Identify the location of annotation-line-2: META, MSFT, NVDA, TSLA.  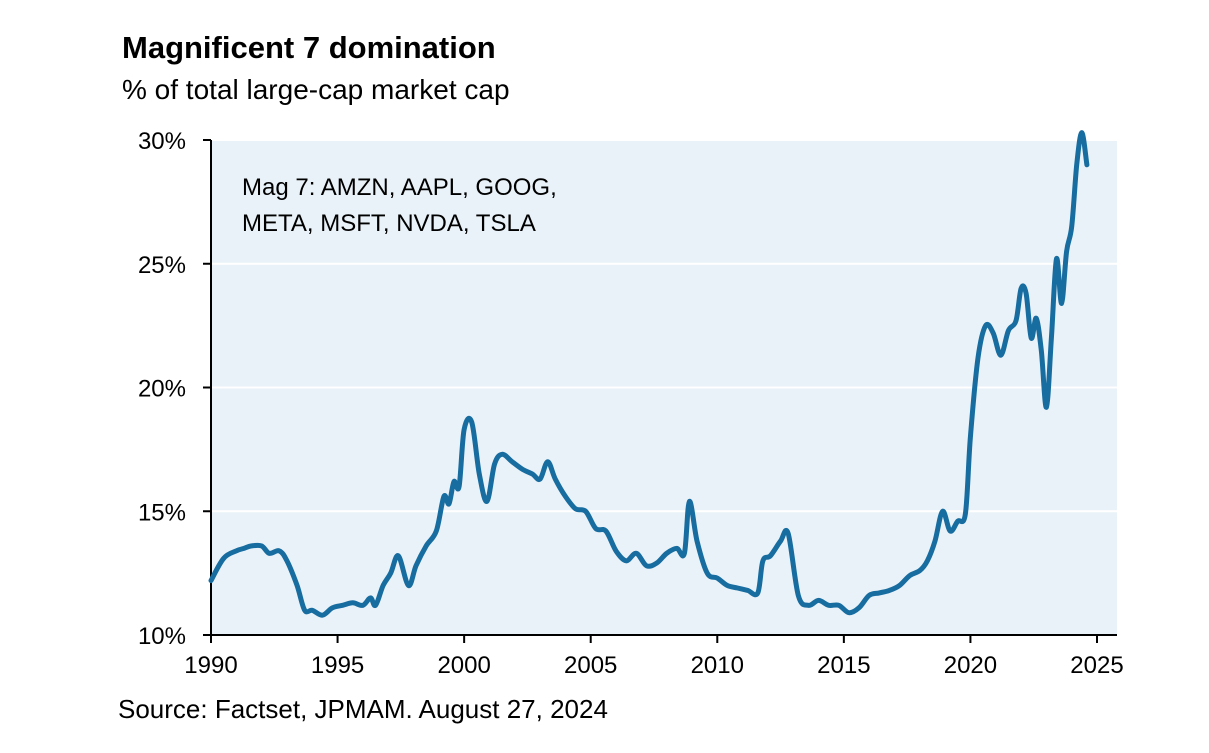
(389, 223).